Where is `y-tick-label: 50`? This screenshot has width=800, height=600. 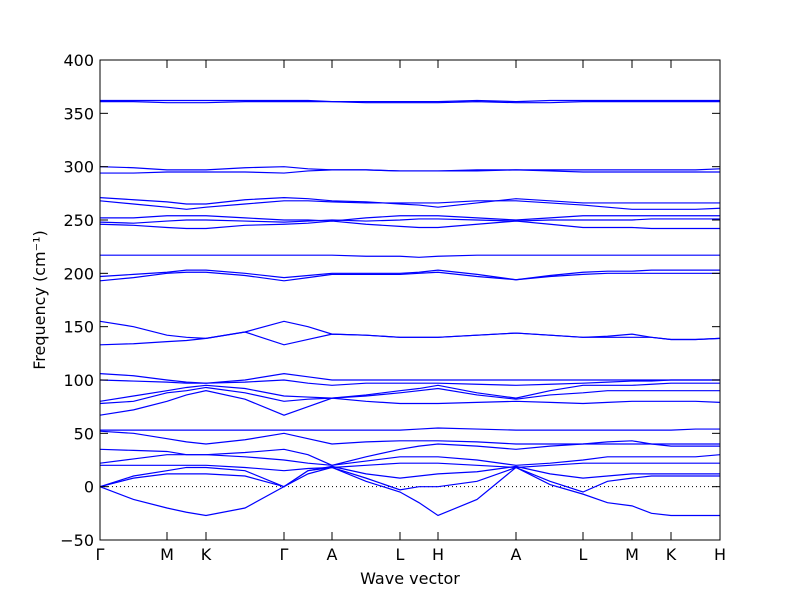
y-tick-label: 50 is located at coordinates (84, 433).